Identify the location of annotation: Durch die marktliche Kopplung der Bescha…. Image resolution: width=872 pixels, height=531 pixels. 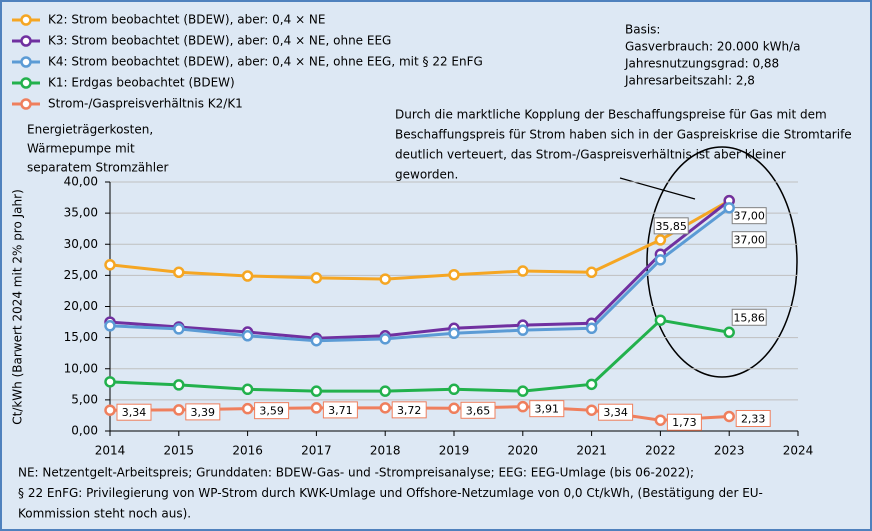
(611, 115).